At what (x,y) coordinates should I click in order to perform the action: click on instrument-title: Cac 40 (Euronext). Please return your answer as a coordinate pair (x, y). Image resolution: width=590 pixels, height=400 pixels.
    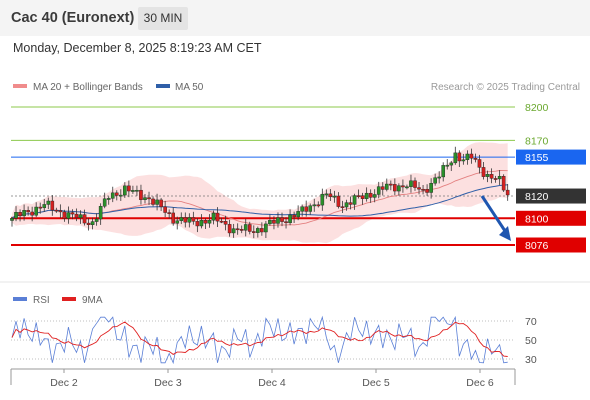
    Looking at the image, I should click on (73, 18).